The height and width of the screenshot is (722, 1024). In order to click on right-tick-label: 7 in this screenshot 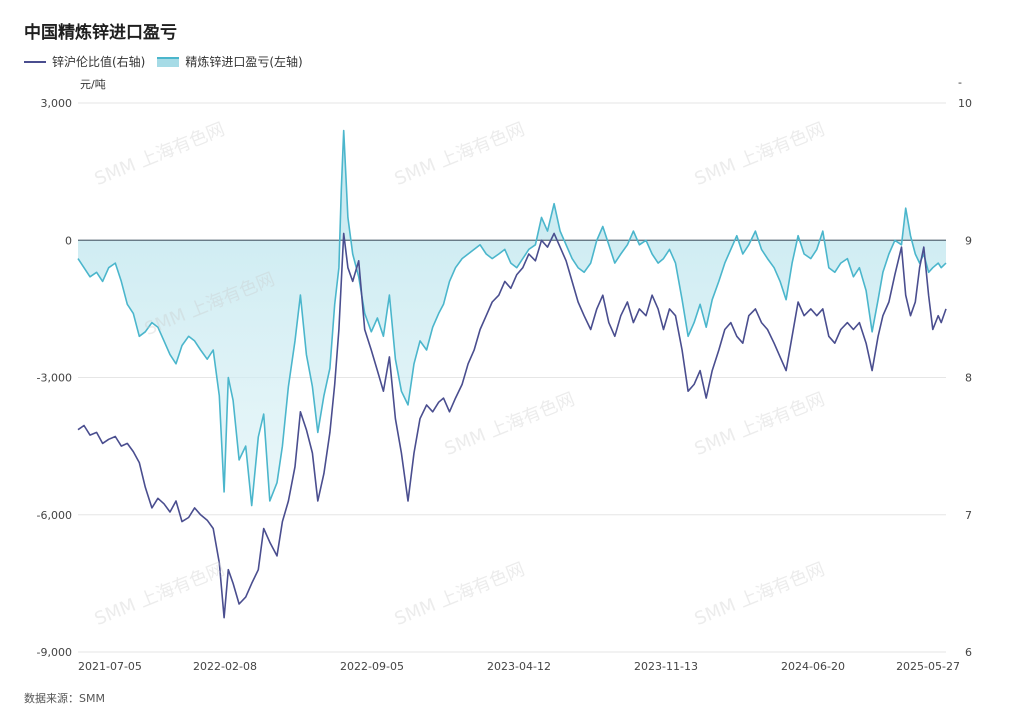, I will do `click(968, 515)`.